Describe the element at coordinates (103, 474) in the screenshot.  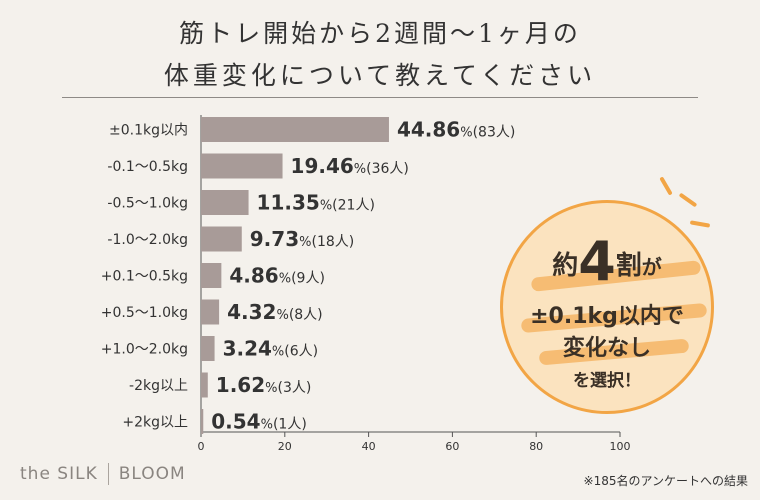
I see `brand-logo: the SILK BLOOM` at that location.